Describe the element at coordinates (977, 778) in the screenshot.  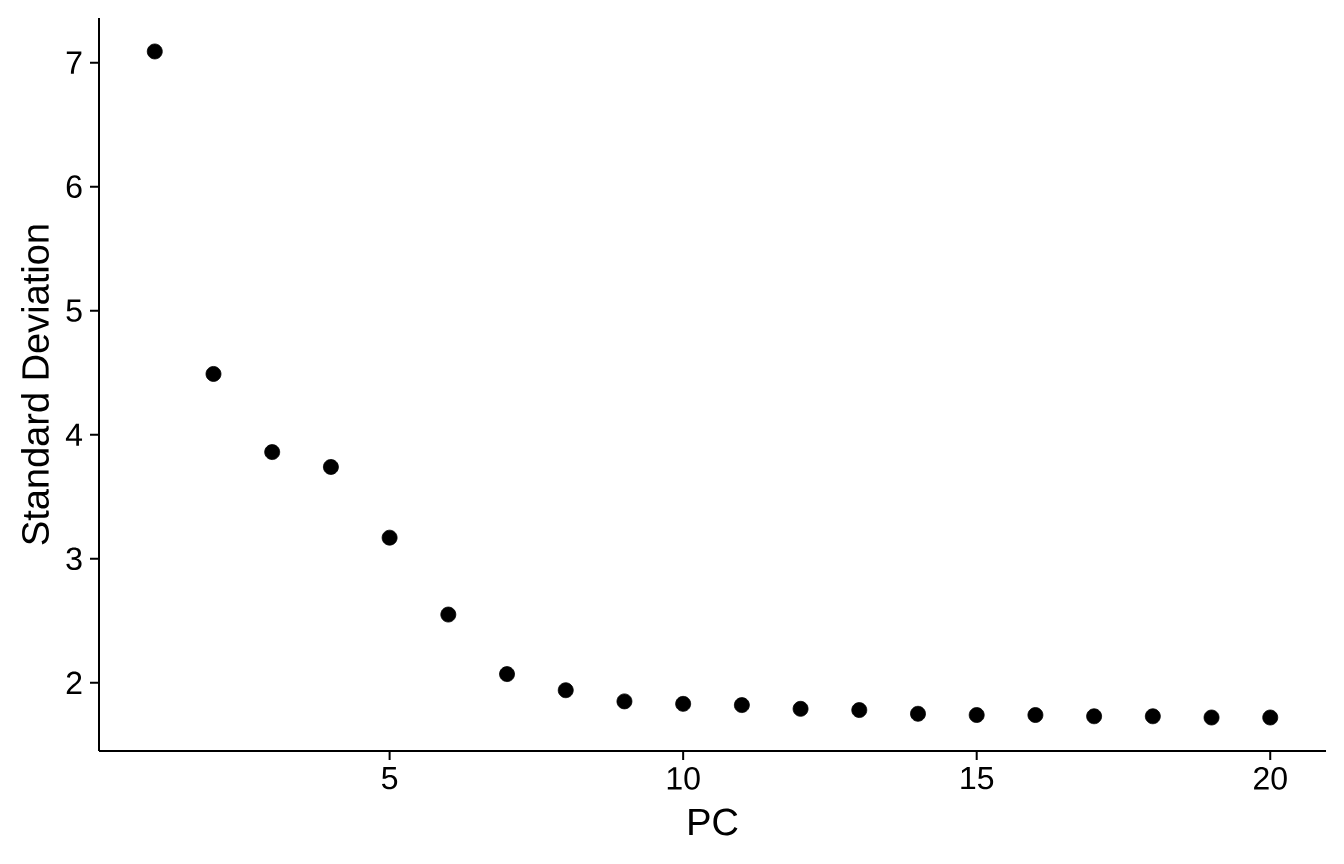
I see `x-tick-label: 15` at that location.